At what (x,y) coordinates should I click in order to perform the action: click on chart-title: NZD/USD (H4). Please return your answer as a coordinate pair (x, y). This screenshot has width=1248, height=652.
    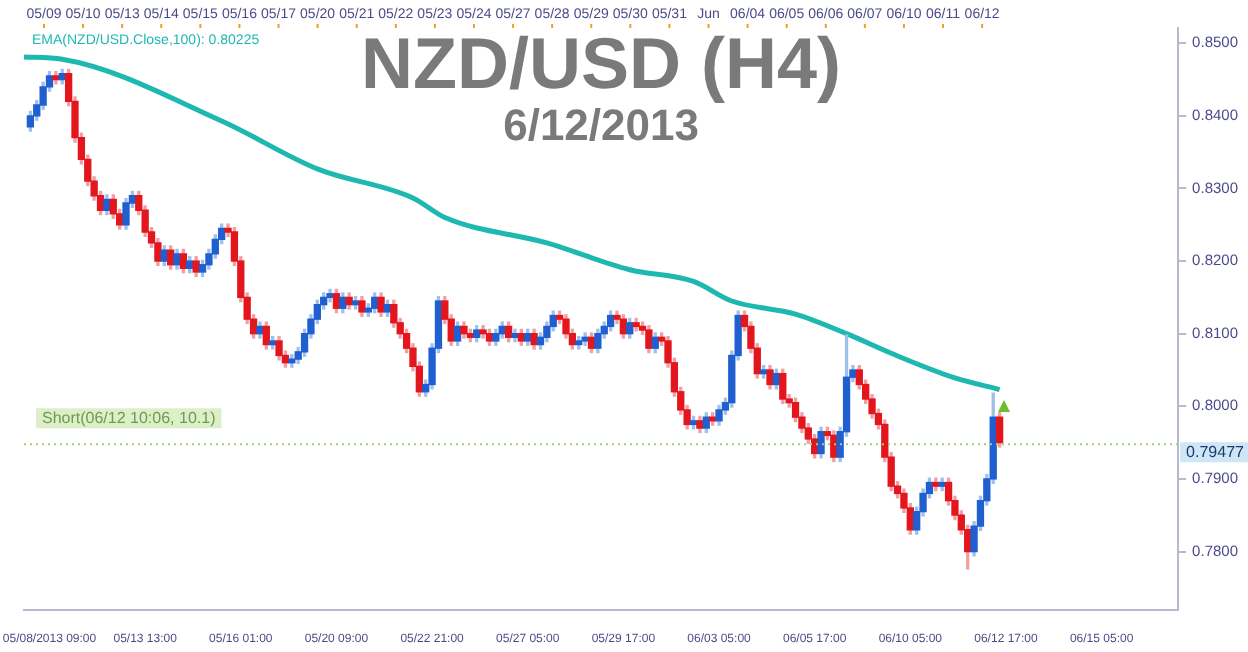
    Looking at the image, I should click on (601, 63).